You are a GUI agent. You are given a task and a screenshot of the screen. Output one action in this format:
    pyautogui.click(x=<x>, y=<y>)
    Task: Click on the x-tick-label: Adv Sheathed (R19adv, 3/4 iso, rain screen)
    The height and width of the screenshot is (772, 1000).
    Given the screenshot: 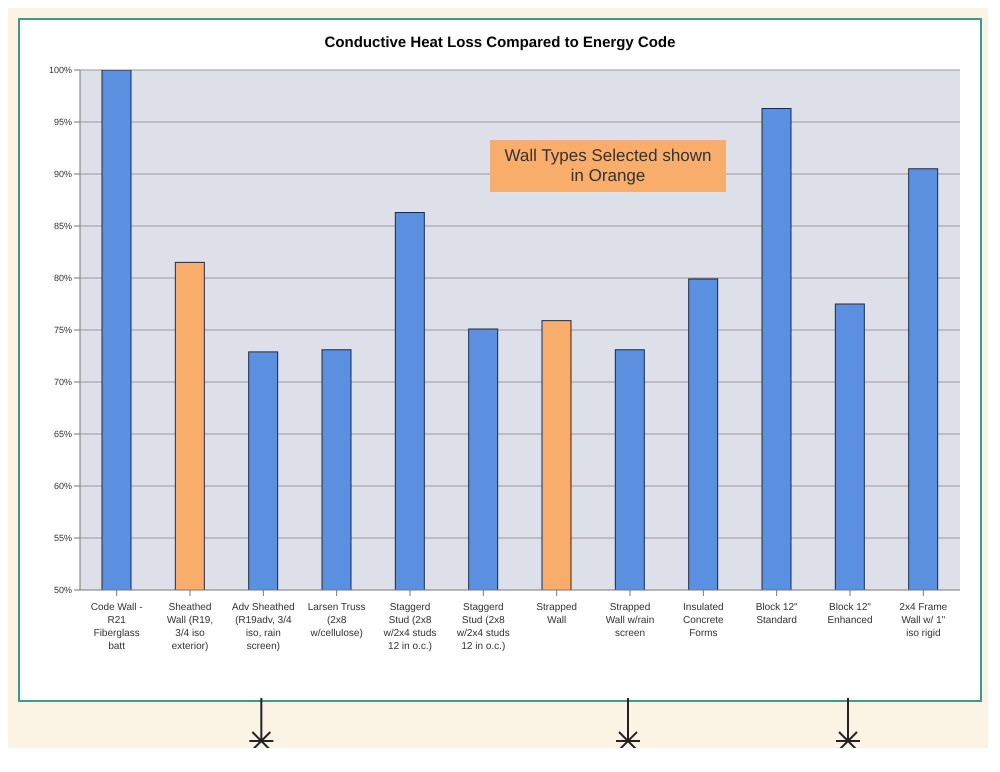 What is the action you would take?
    pyautogui.click(x=263, y=627)
    